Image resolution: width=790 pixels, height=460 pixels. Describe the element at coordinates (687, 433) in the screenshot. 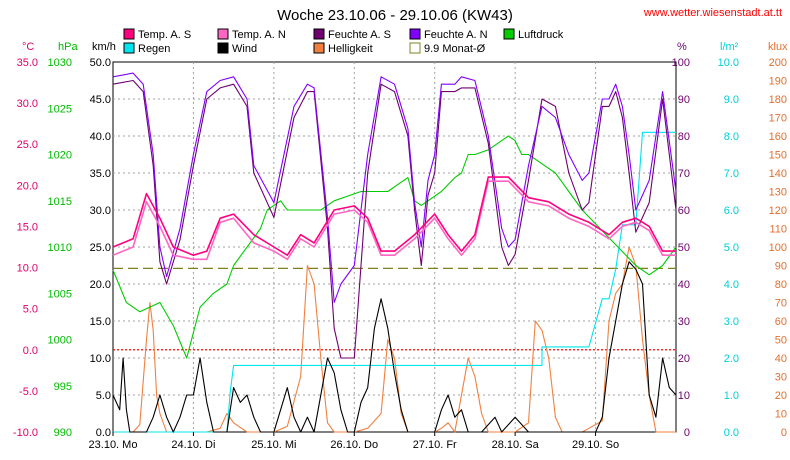

I see `tick-label: 0` at that location.